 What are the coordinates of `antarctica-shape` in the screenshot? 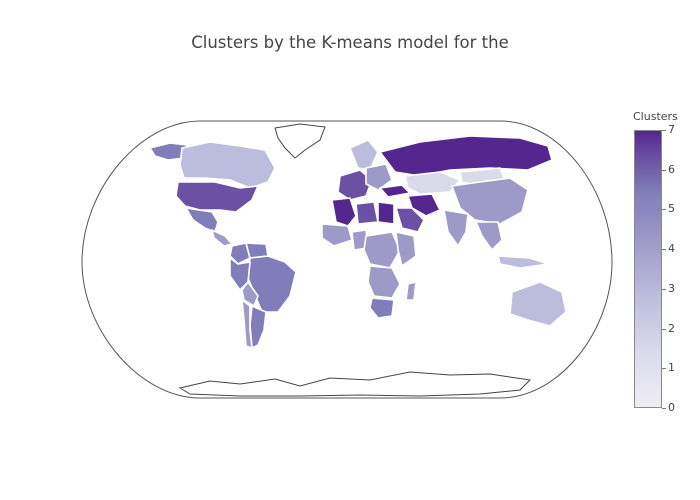 It's located at (355, 384).